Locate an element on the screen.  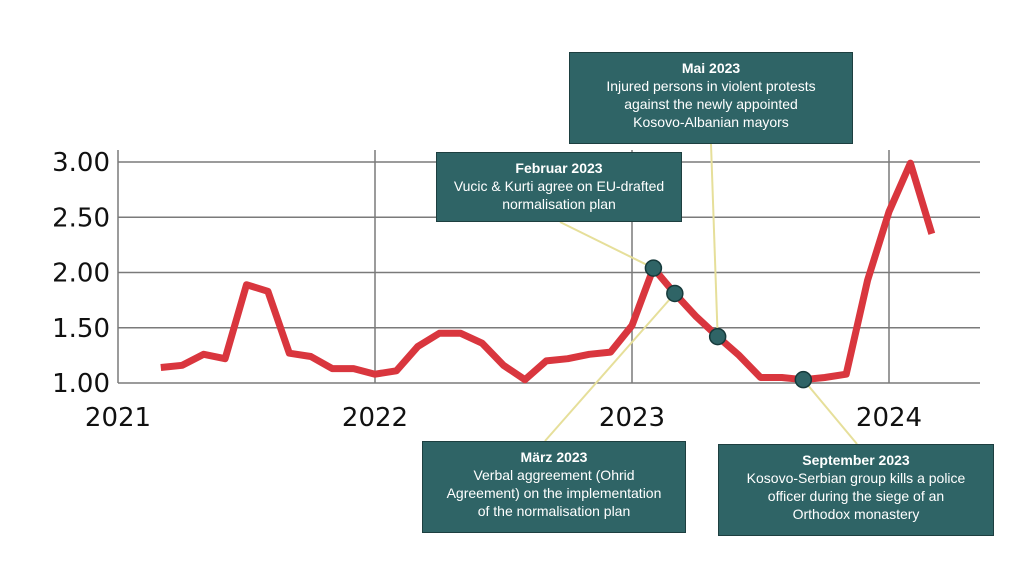
annotation-text: Verbal aggreement (Ohrid is located at coordinates (554, 475).